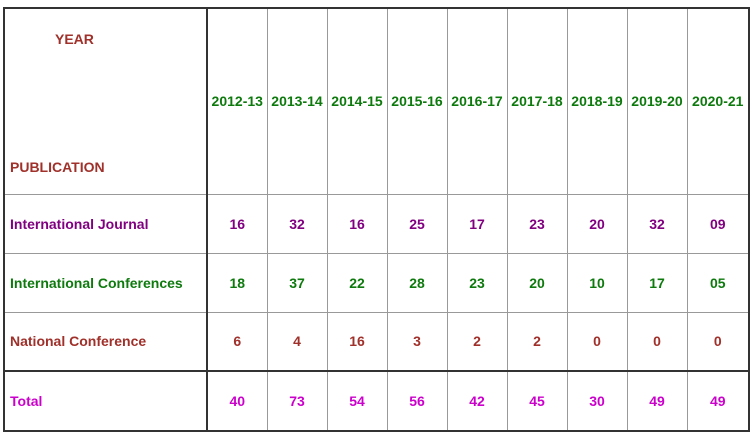 This screenshot has height=437, width=753. Describe the element at coordinates (105, 223) in the screenshot. I see `row-label: International Journal` at that location.